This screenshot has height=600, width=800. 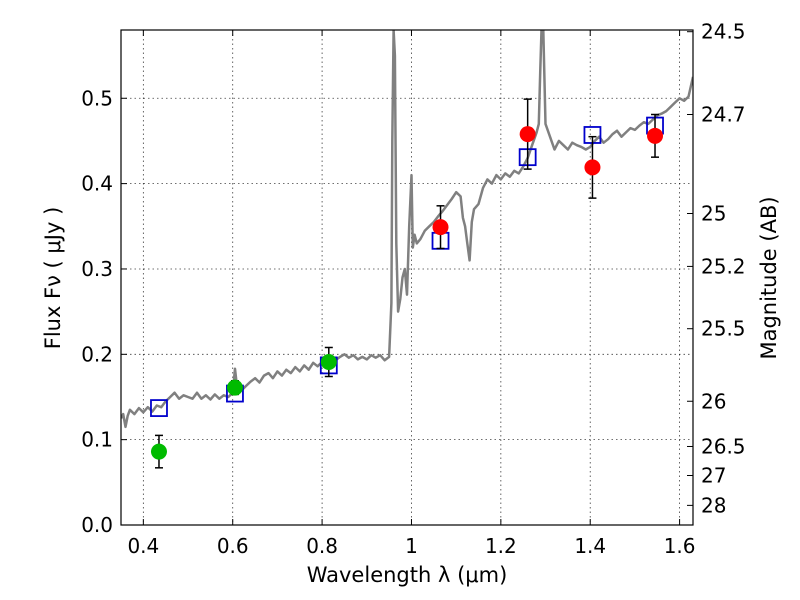 What do you see at coordinates (322, 546) in the screenshot?
I see `x-tick-label: 0.8` at bounding box center [322, 546].